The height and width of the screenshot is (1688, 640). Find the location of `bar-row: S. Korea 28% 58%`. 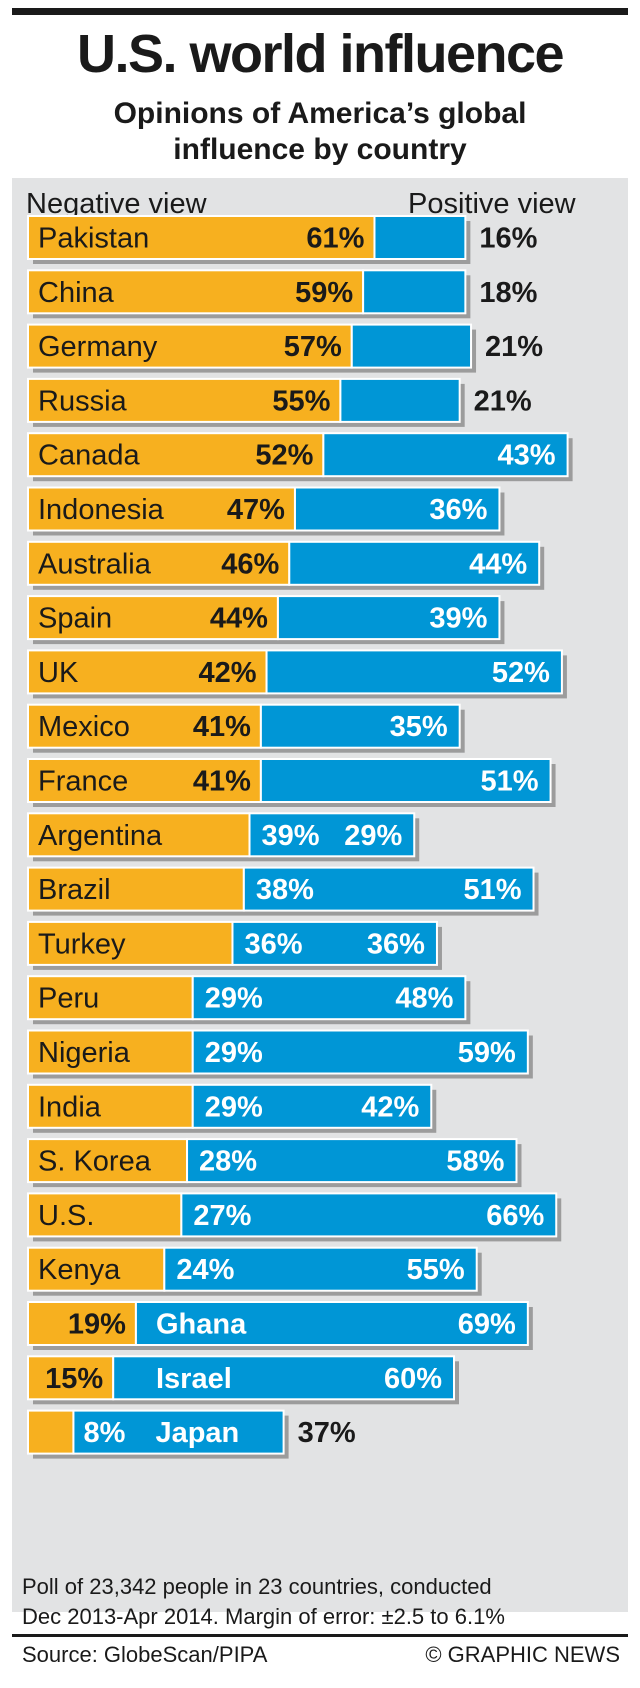

bar-row: S. Korea 28% 58% is located at coordinates (274, 1163).